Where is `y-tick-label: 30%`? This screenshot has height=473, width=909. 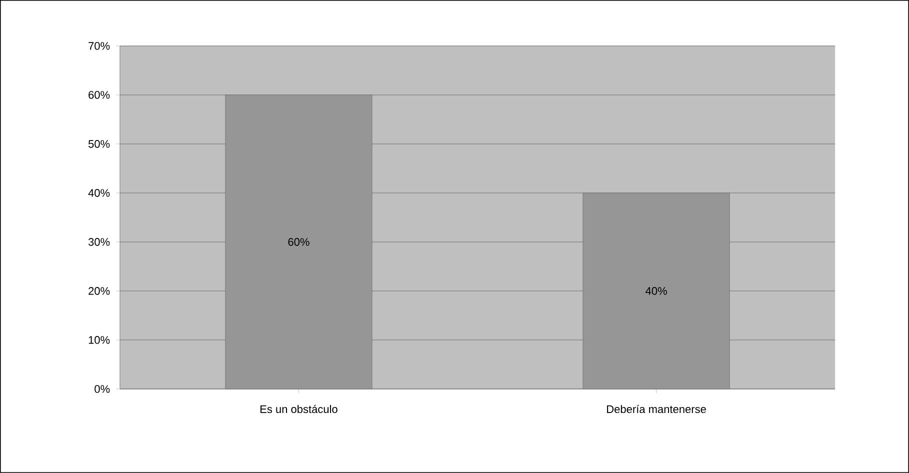
y-tick-label: 30% is located at coordinates (99, 242).